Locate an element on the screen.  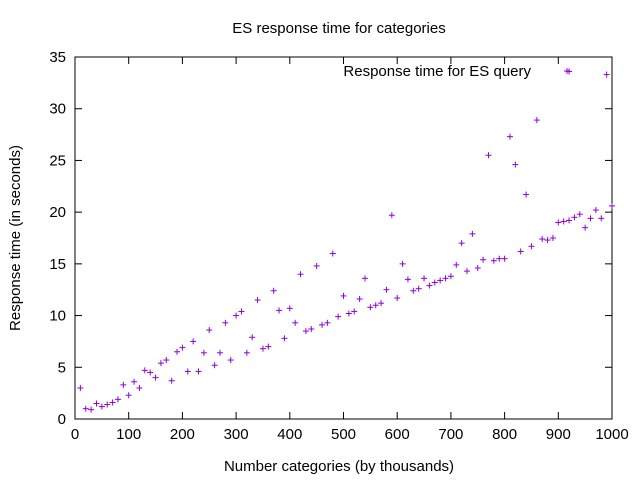
y-tick-label: 0 is located at coordinates (62, 419).